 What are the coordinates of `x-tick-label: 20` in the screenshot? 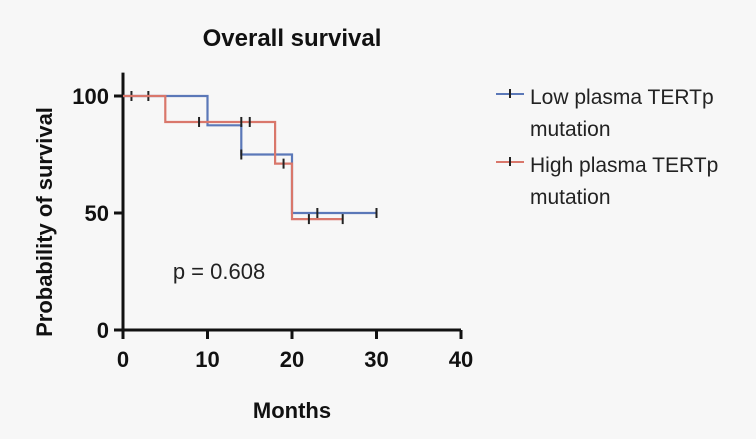 It's located at (292, 359).